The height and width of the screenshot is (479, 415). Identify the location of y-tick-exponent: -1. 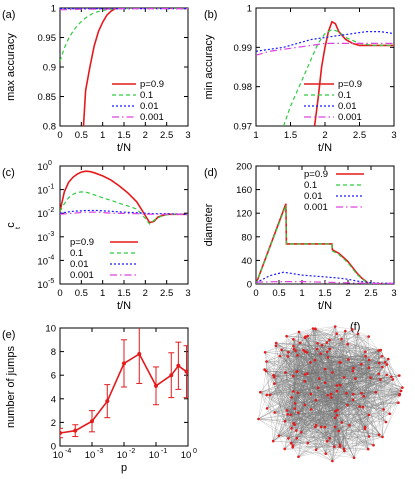
(51, 187).